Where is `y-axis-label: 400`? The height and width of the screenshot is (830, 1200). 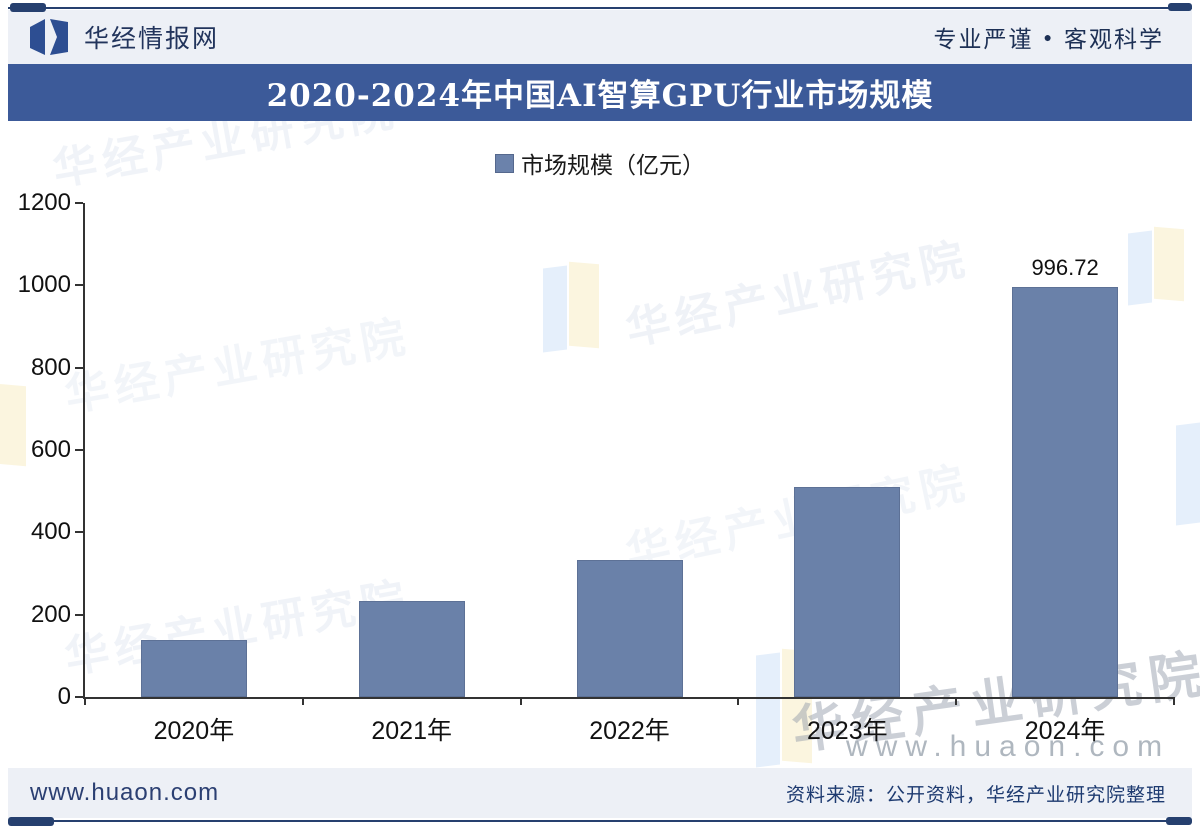
y-axis-label: 400 is located at coordinates (50, 532).